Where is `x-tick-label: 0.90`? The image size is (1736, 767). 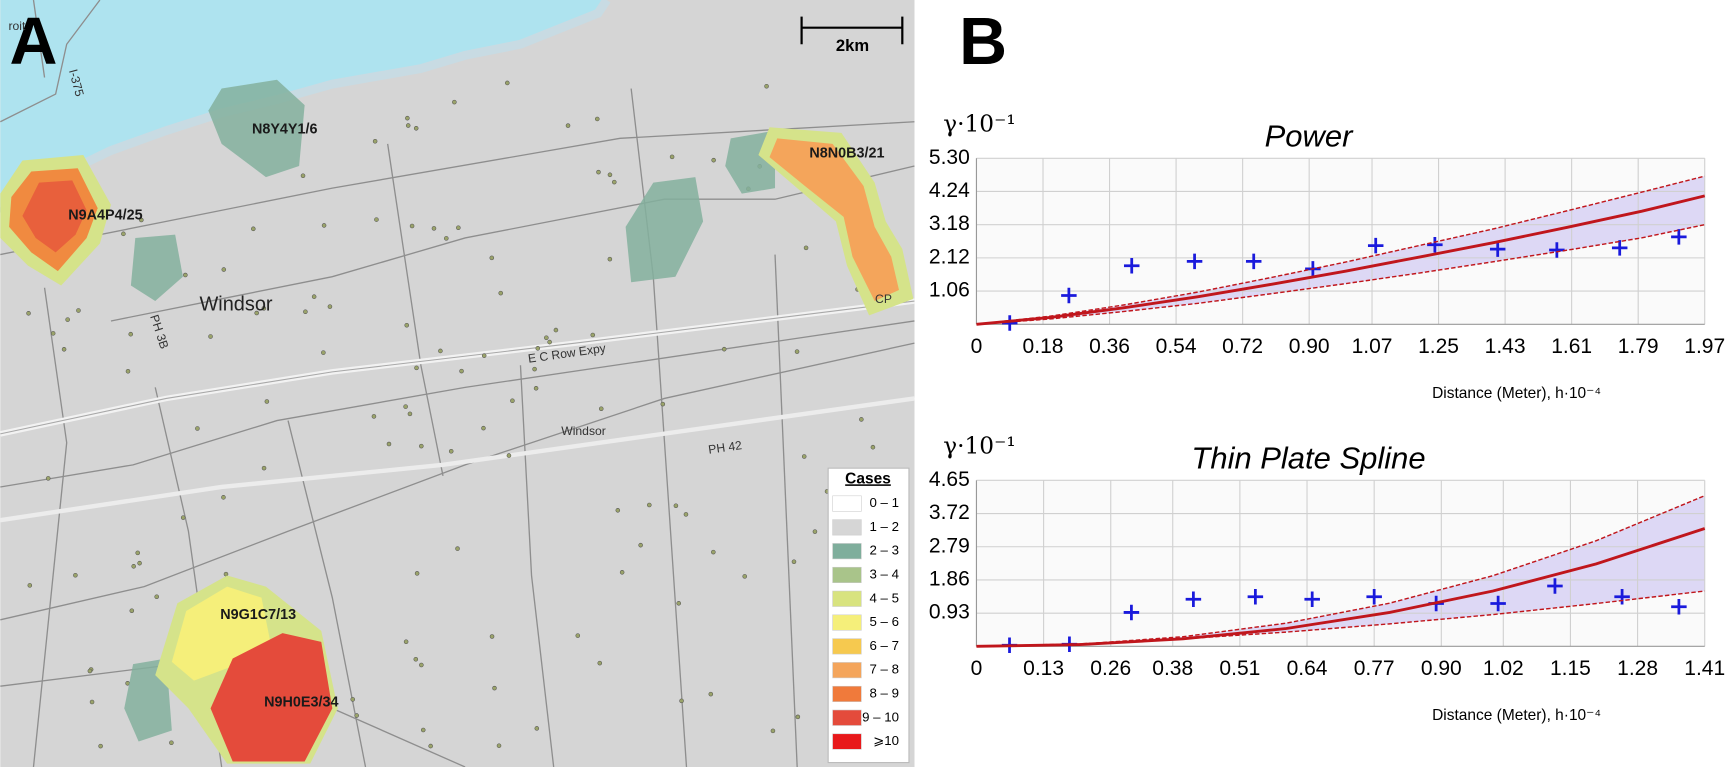
x-tick-label: 0.90 is located at coordinates (1441, 668).